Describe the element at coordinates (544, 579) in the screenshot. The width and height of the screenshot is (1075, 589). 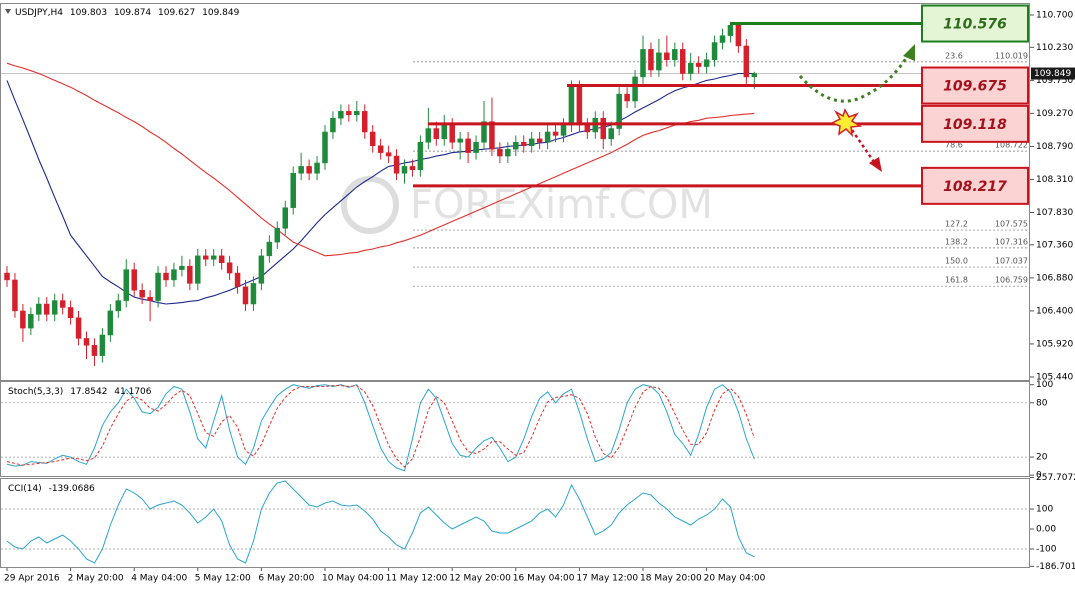
I see `x-tick-label: 16 May 04:00` at that location.